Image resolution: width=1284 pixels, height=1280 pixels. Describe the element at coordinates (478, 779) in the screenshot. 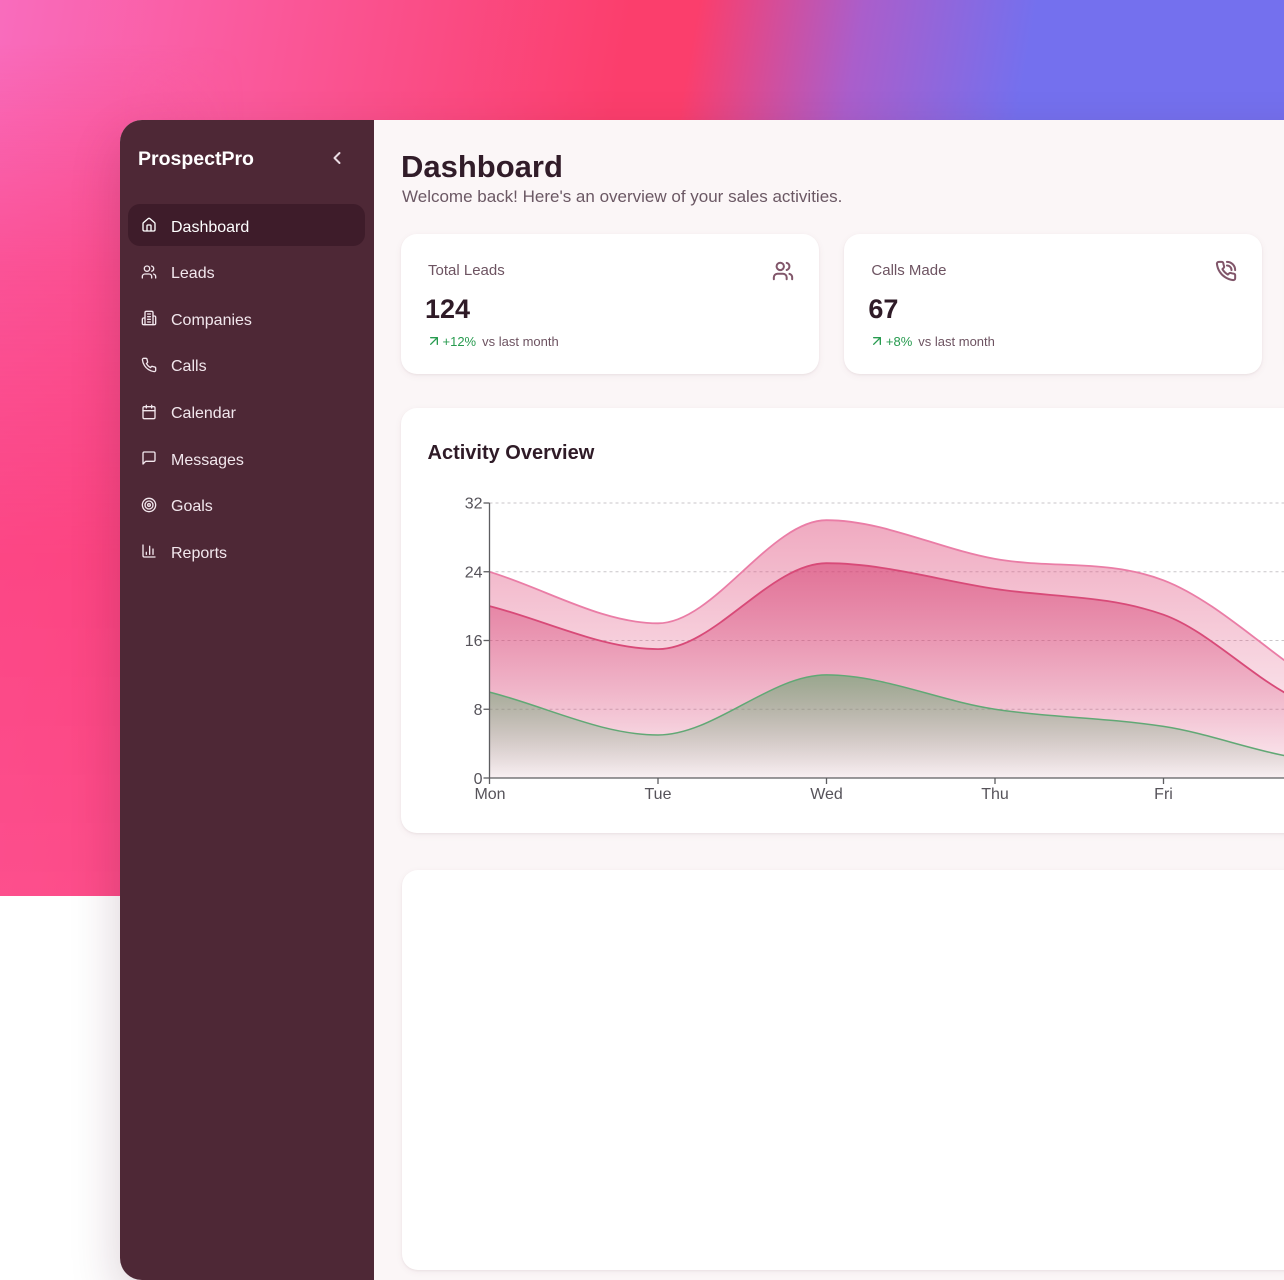

I see `svg-text: 0` at that location.